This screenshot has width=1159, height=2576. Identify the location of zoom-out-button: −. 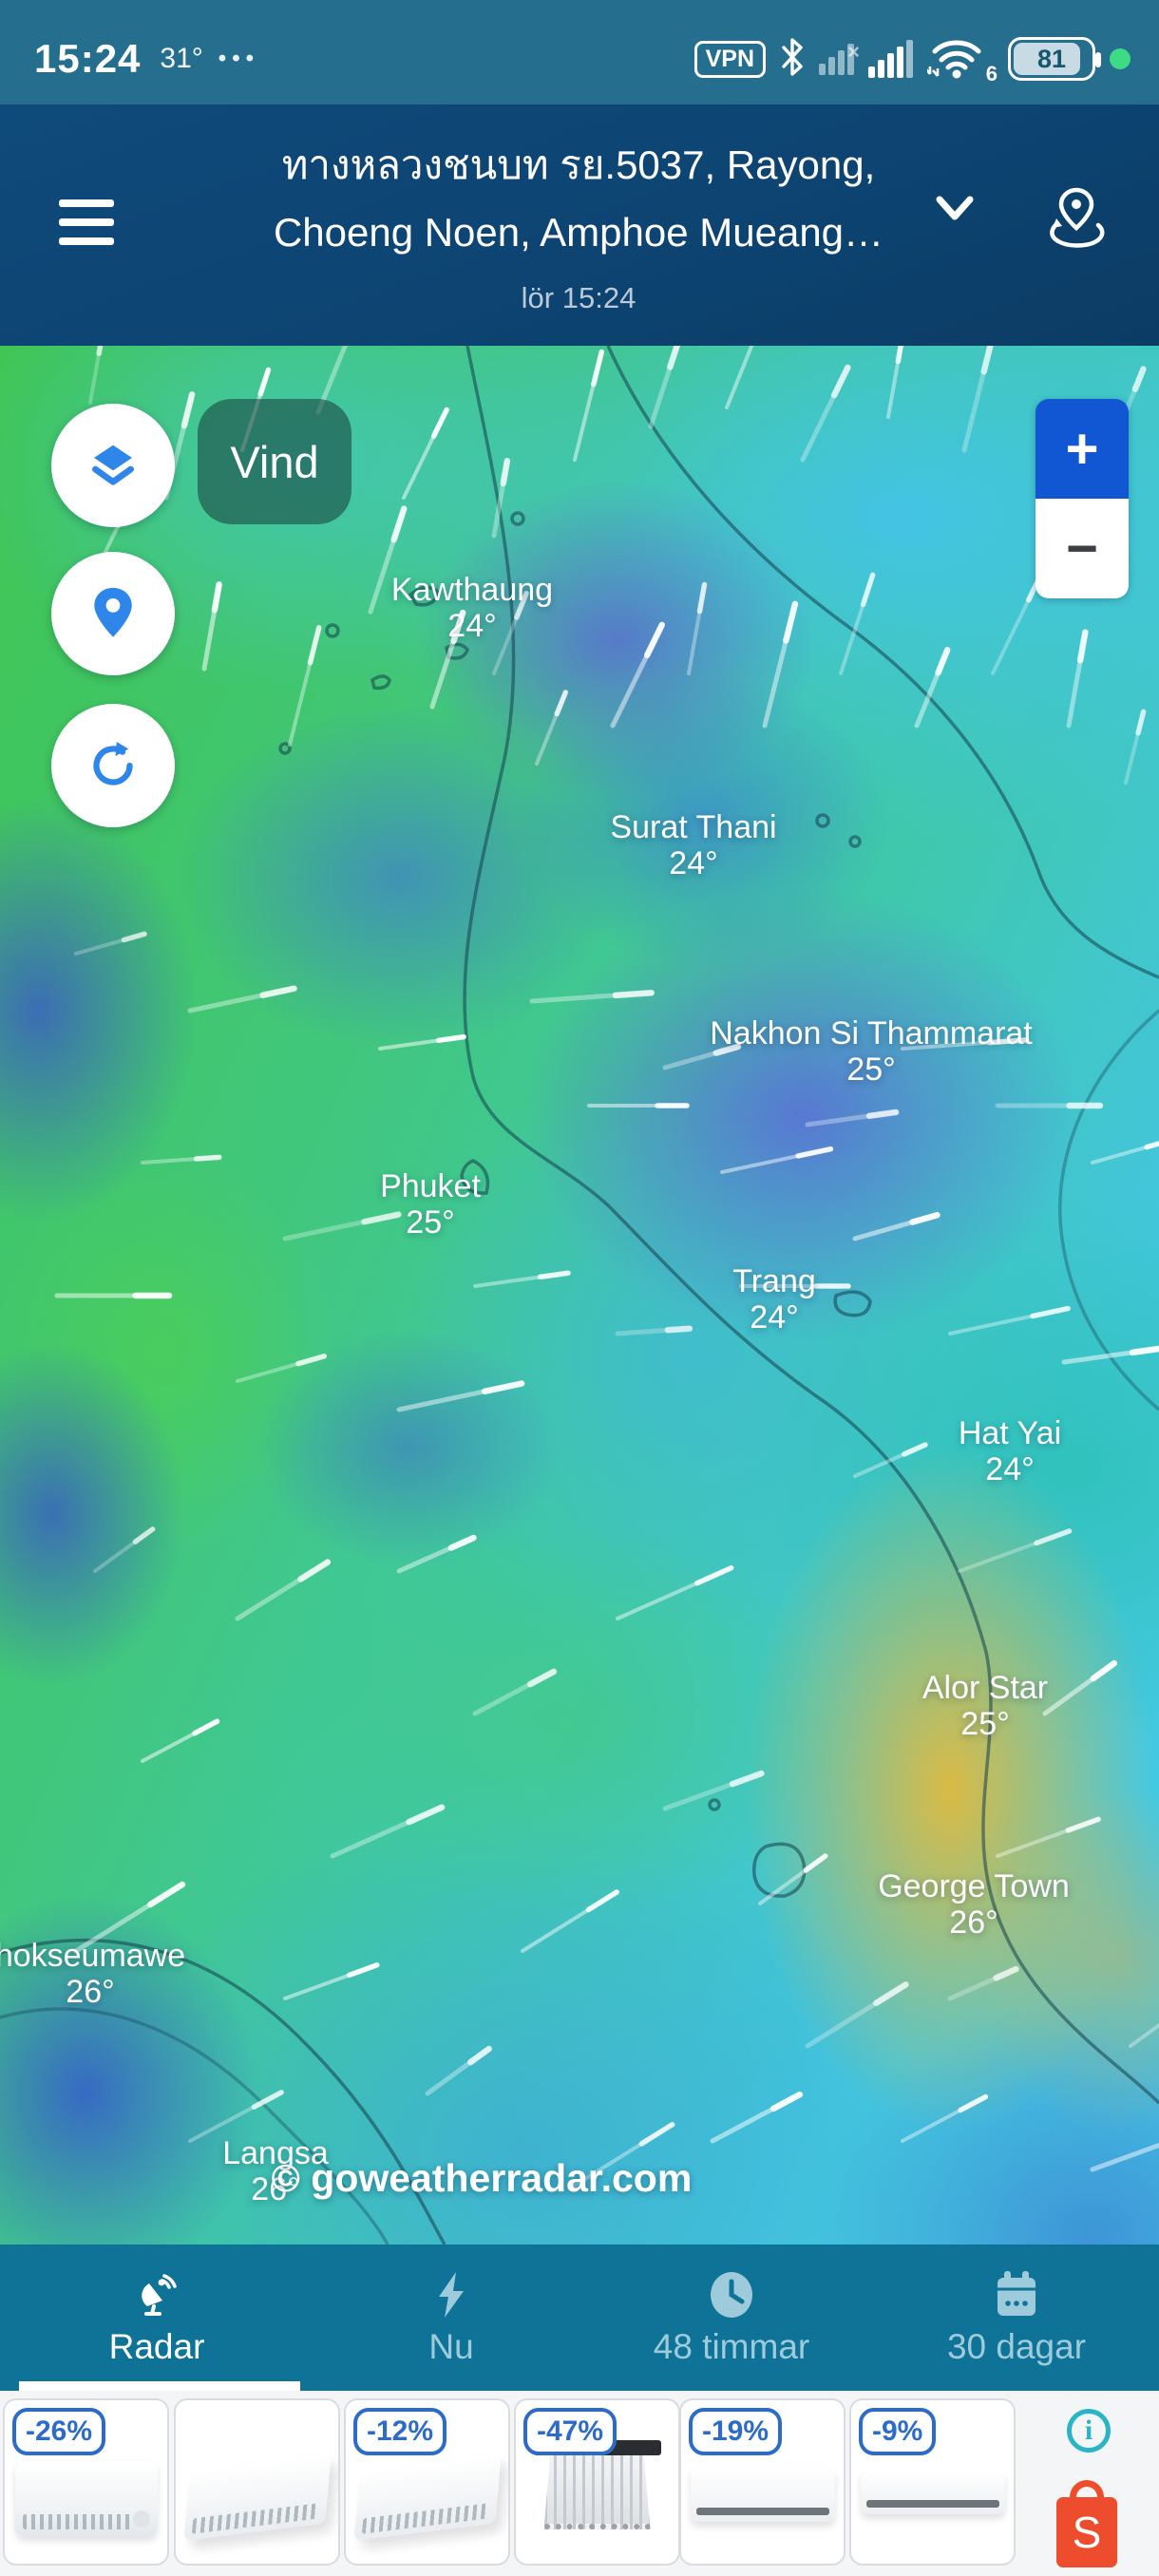
(1082, 548).